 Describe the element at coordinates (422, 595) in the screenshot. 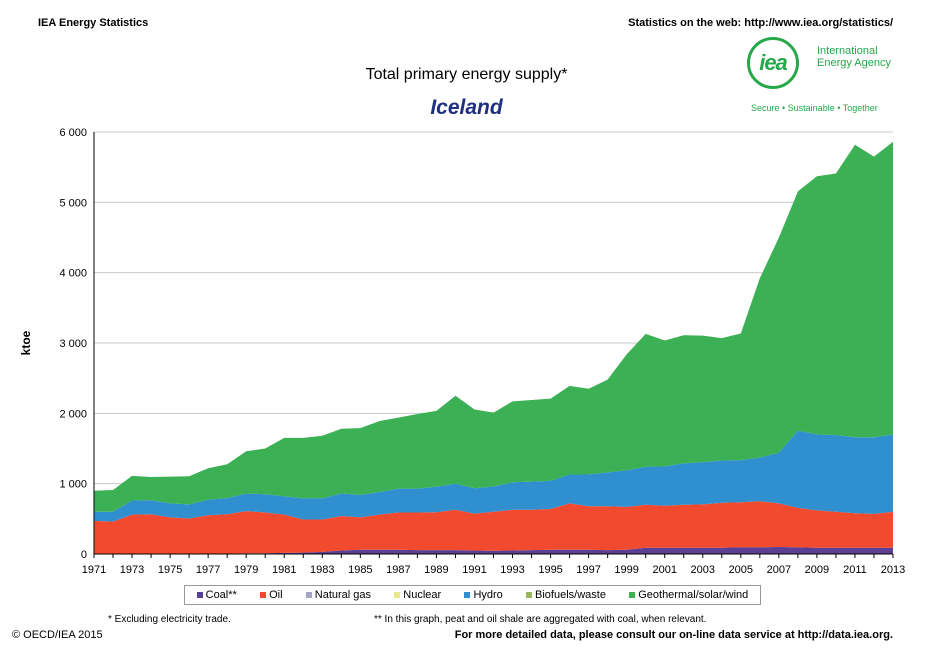

I see `legend-label: Nuclear` at that location.